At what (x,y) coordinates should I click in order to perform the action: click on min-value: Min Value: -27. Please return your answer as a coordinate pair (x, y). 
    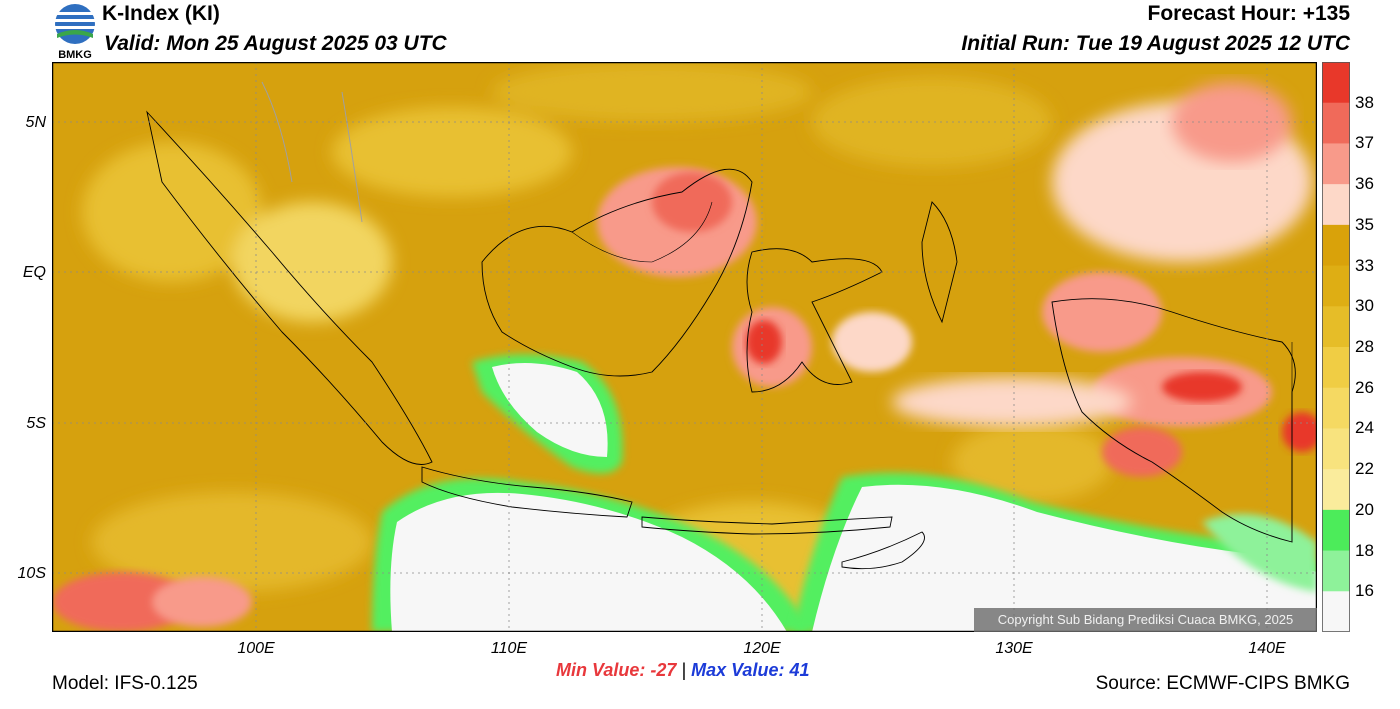
    Looking at the image, I should click on (616, 670).